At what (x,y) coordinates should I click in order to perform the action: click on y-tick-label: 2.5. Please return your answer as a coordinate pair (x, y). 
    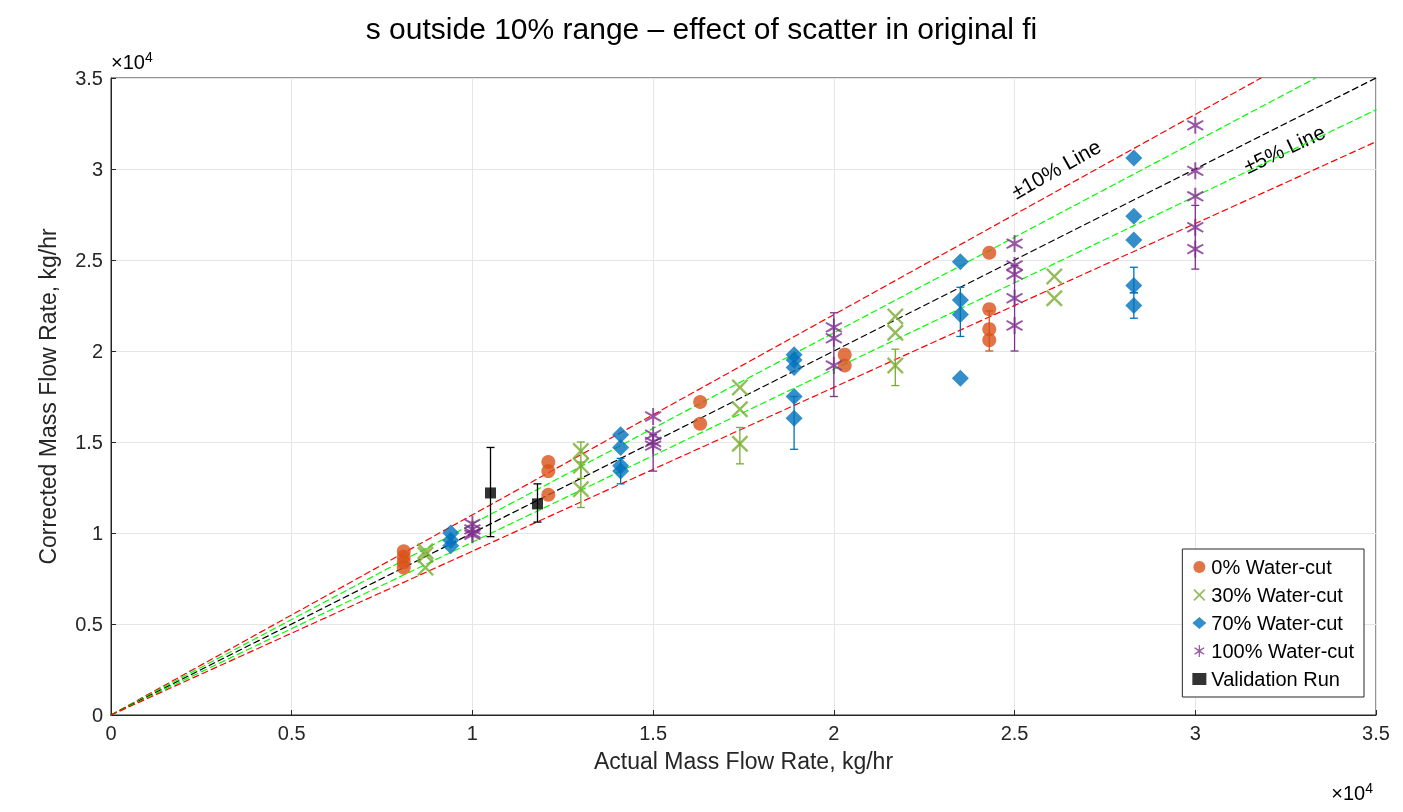
    Looking at the image, I should click on (89, 260).